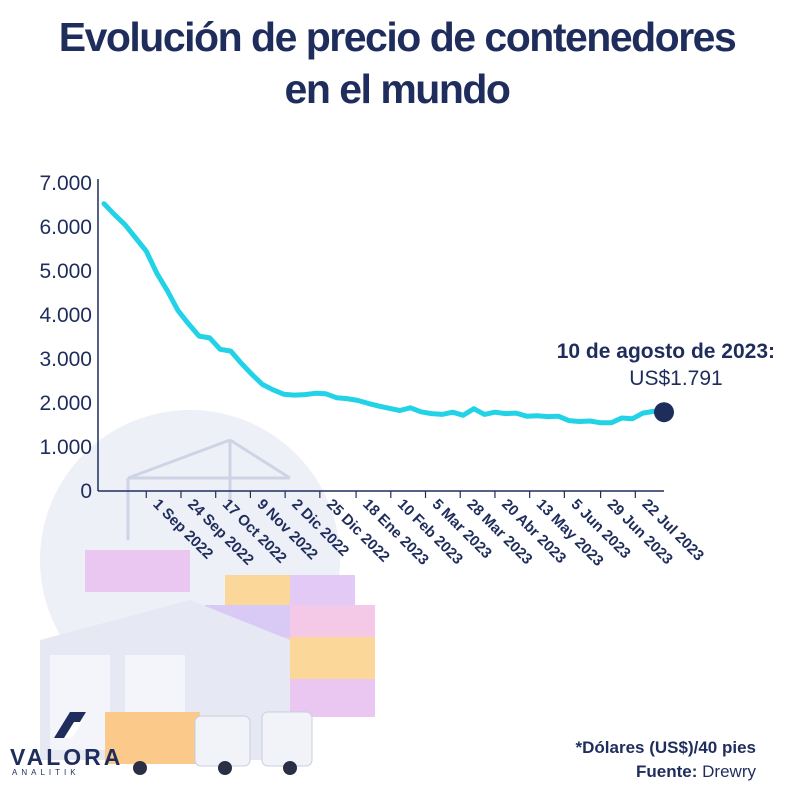 The image size is (794, 796). Describe the element at coordinates (666, 351) in the screenshot. I see `annotation-date: 10 de agosto de 2023:` at that location.